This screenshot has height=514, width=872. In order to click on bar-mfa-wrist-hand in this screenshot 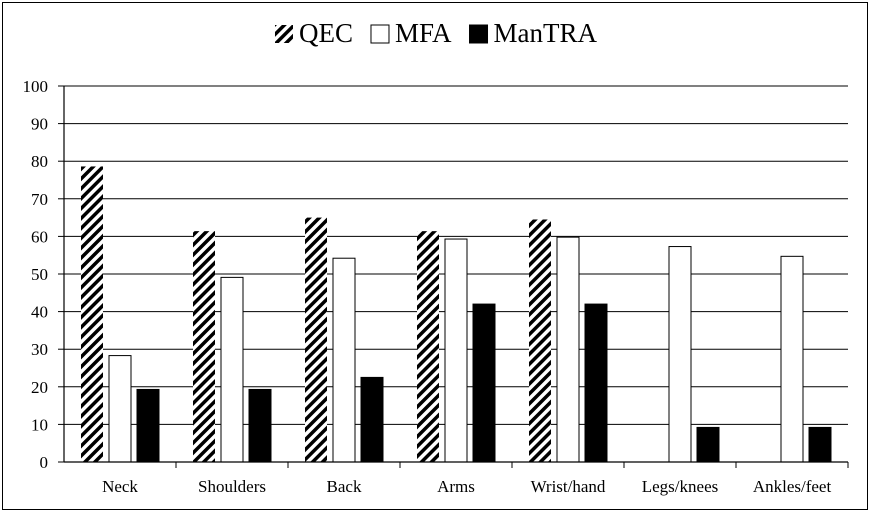, I will do `click(568, 349)`.